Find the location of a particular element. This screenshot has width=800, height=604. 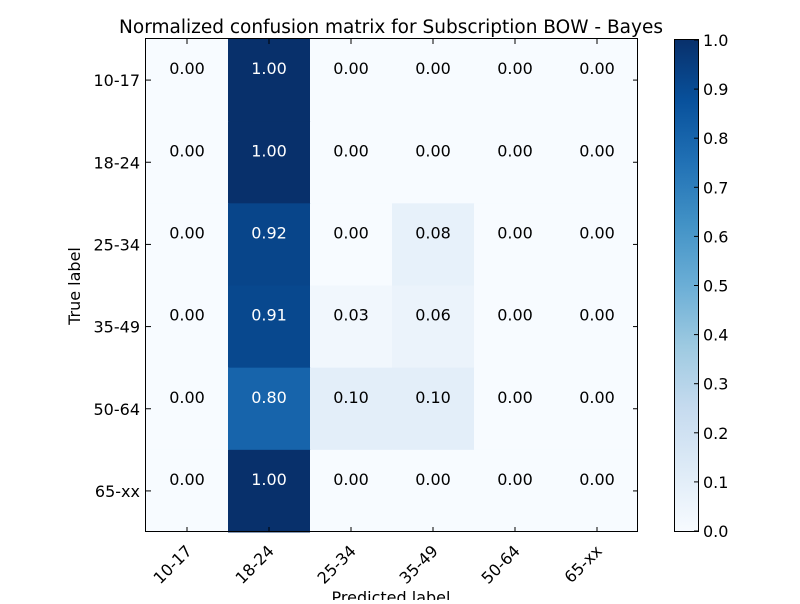

y-tick-label: 50-64 is located at coordinates (117, 409).